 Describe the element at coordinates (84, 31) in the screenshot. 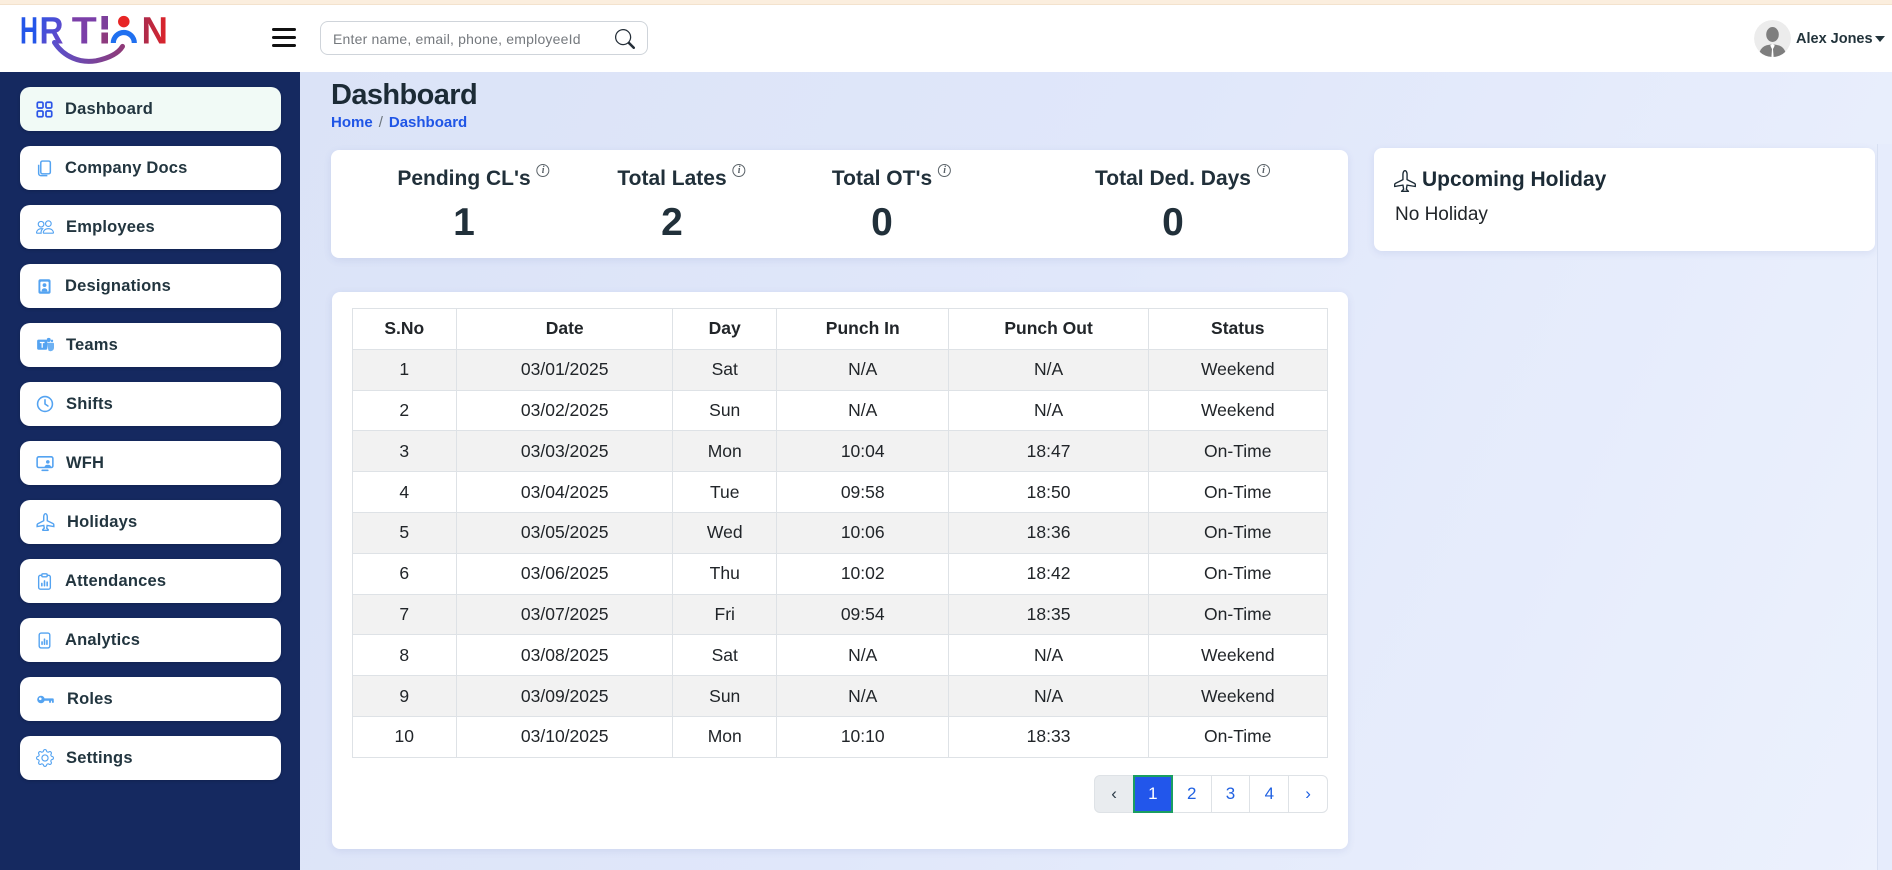

I see `svg-text: T` at that location.